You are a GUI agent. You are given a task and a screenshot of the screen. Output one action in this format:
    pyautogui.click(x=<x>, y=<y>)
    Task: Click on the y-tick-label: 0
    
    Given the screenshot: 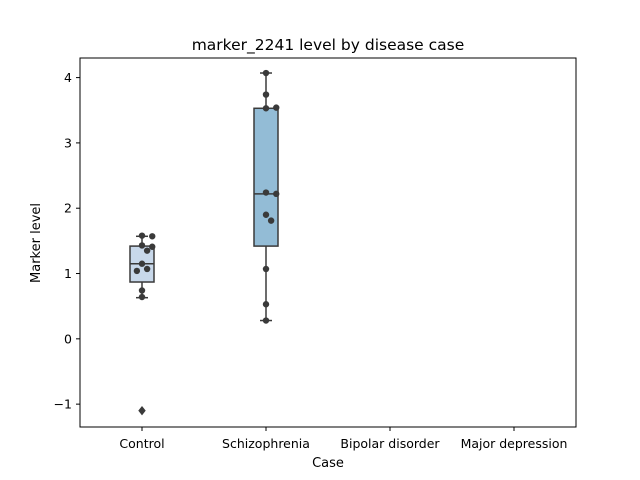 What is the action you would take?
    pyautogui.click(x=68, y=338)
    